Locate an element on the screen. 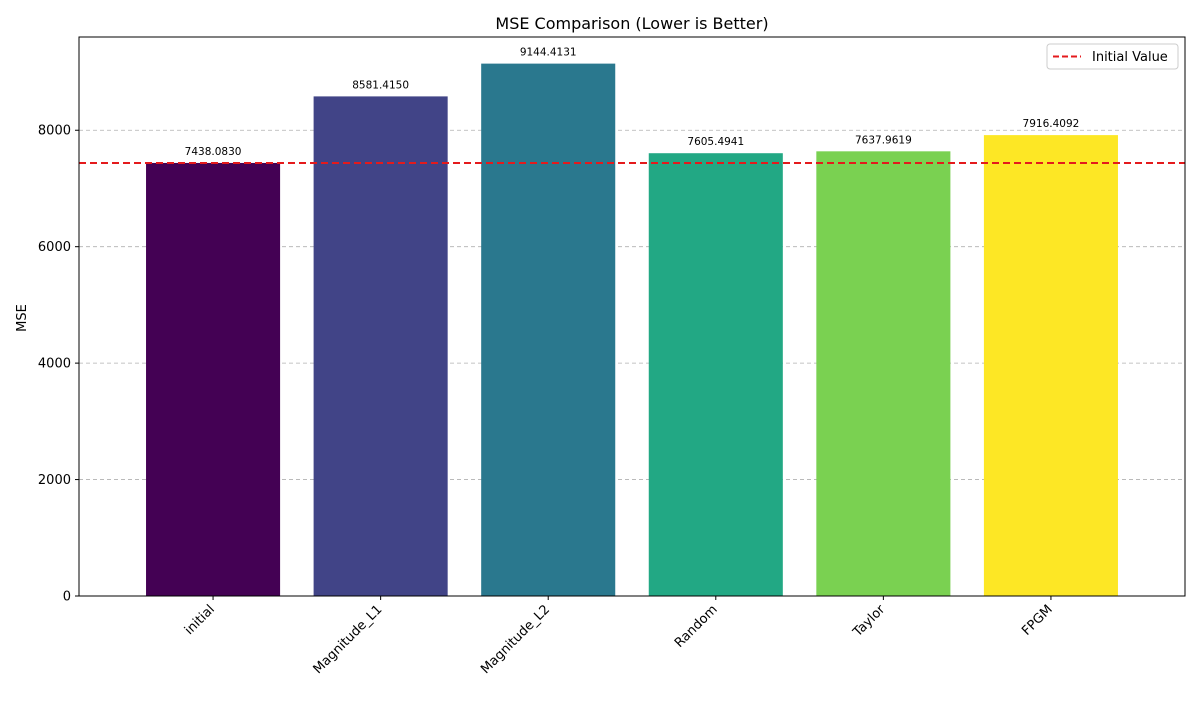 The image size is (1200, 704). bar-value-label: 7438.0830 is located at coordinates (213, 152).